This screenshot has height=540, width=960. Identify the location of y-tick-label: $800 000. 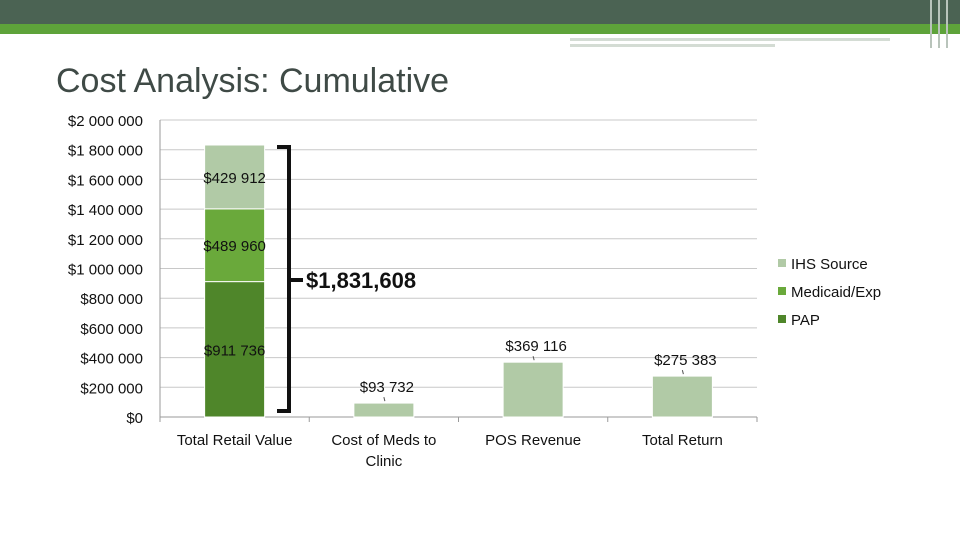
(111, 299).